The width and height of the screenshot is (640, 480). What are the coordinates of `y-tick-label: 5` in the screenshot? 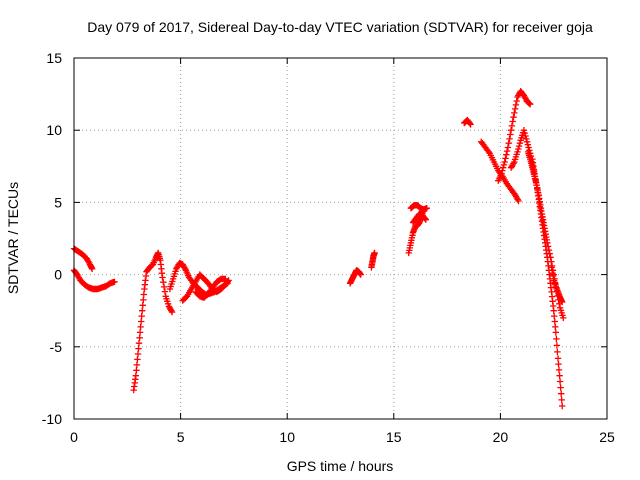 It's located at (58, 202).